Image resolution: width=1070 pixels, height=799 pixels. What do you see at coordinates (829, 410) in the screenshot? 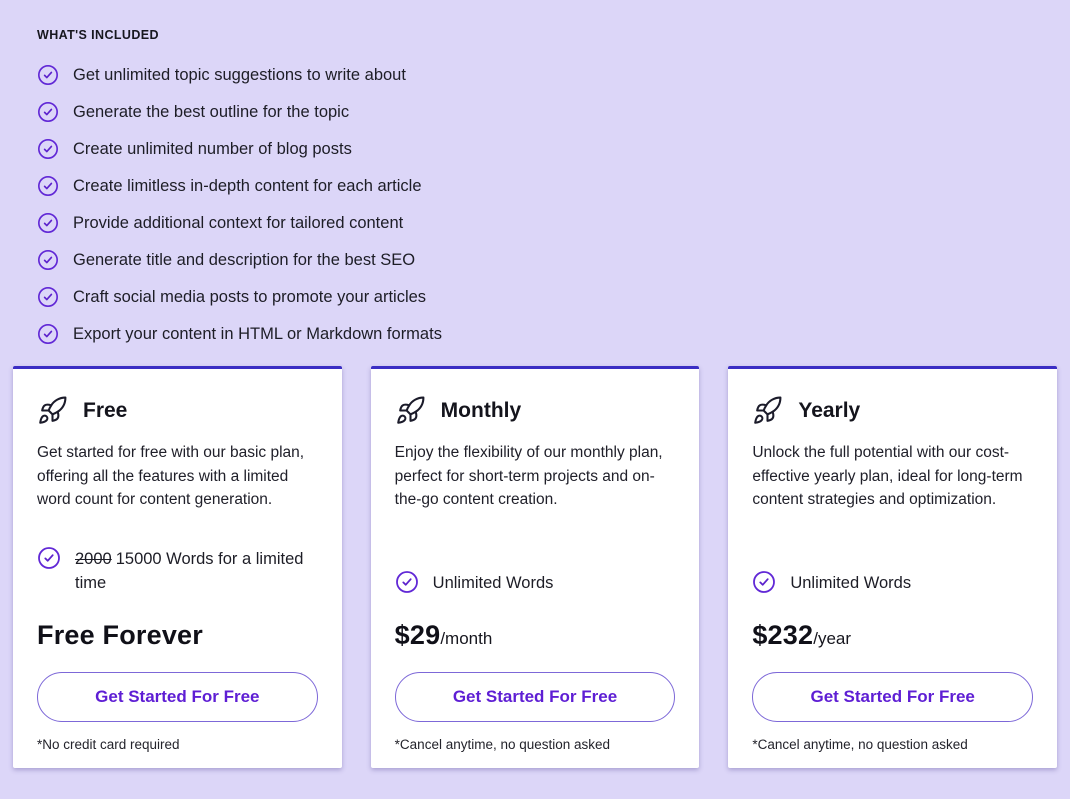
I see `plan-title: Yearly` at bounding box center [829, 410].